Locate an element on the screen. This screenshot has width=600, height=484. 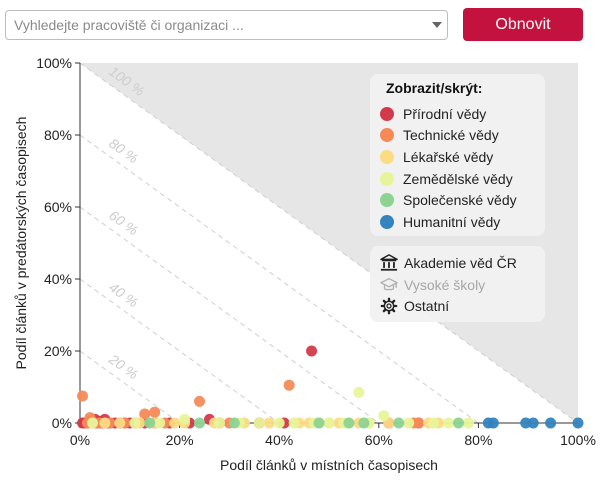
y-tick-label: 40% is located at coordinates (58, 279).